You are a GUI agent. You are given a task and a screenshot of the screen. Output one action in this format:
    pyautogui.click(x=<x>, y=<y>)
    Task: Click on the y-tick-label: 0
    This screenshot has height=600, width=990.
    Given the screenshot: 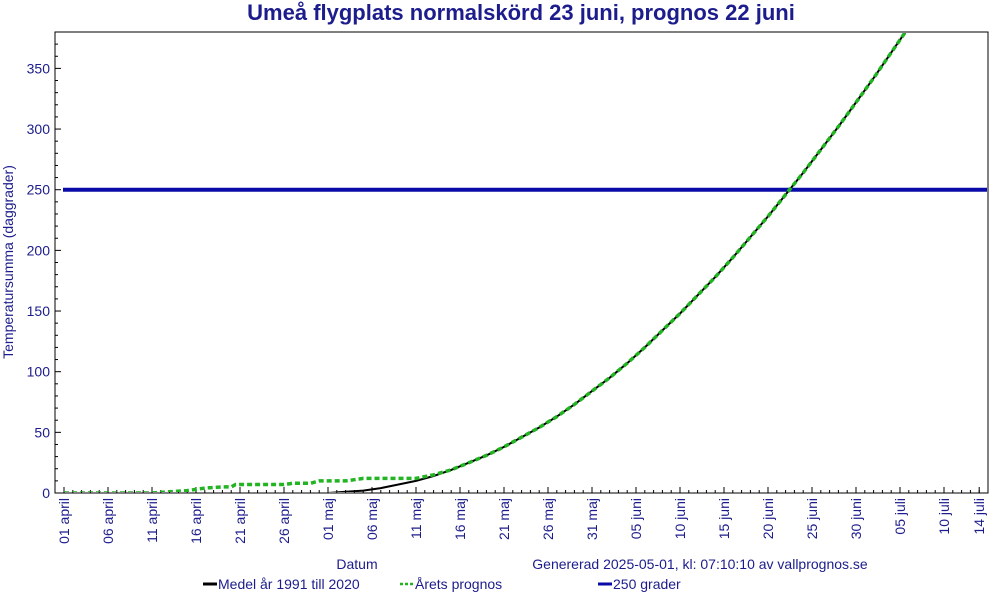 What is the action you would take?
    pyautogui.click(x=46, y=493)
    